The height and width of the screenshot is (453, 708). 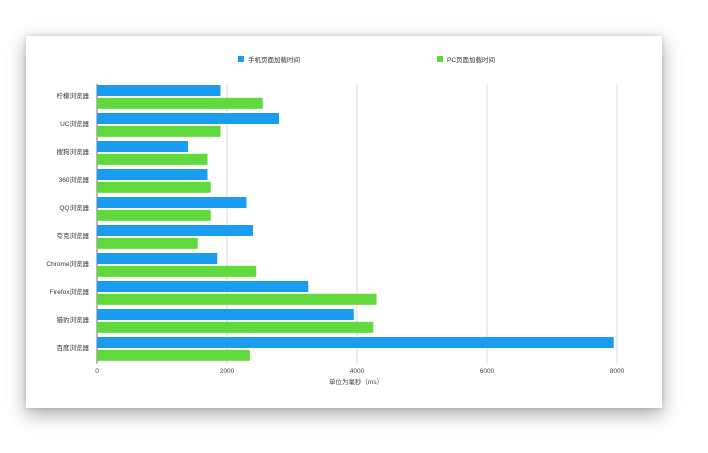 What do you see at coordinates (73, 151) in the screenshot?
I see `y-category-label: 搜狗浏览器` at bounding box center [73, 151].